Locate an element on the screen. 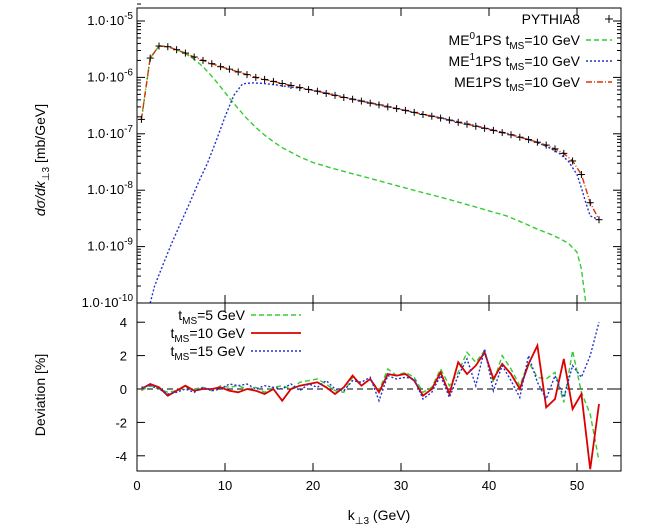  deviation-line-t15 is located at coordinates (370, 362).